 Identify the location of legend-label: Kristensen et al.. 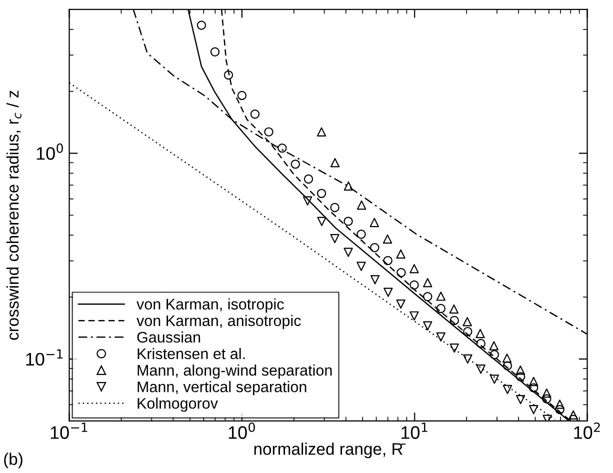
(191, 354).